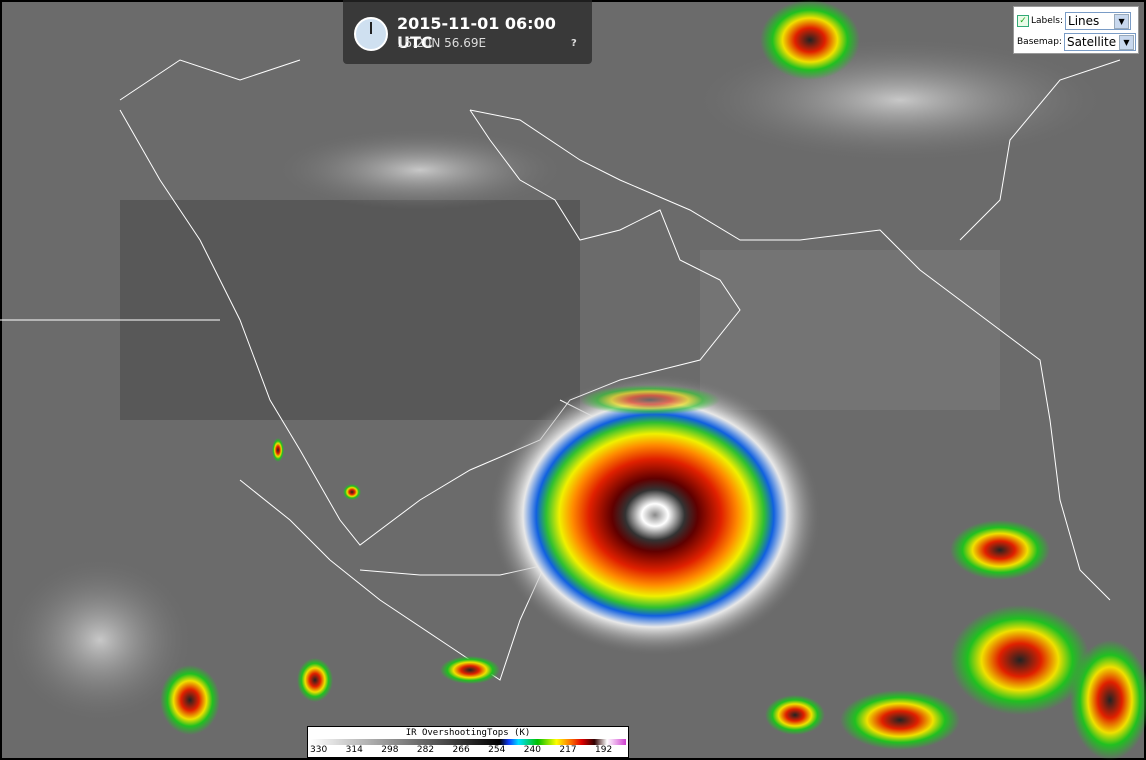 This screenshot has height=760, width=1146. Describe the element at coordinates (437, 620) in the screenshot. I see `horn-coast` at that location.